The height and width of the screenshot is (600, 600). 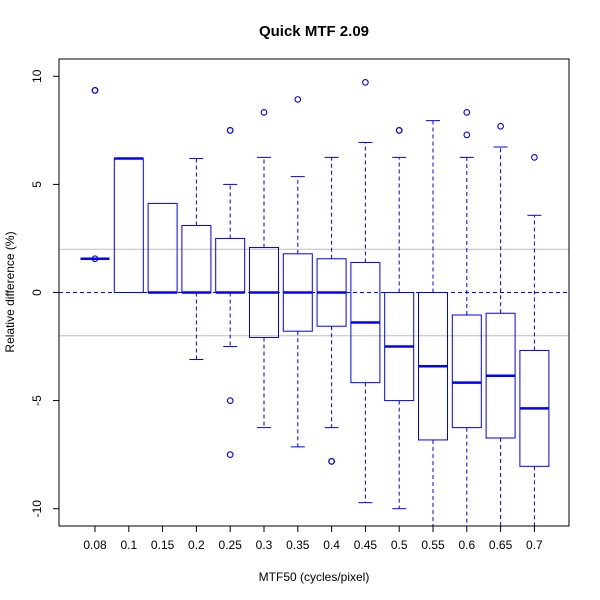 What do you see at coordinates (231, 545) in the screenshot?
I see `x-tick-label: 0.25` at bounding box center [231, 545].